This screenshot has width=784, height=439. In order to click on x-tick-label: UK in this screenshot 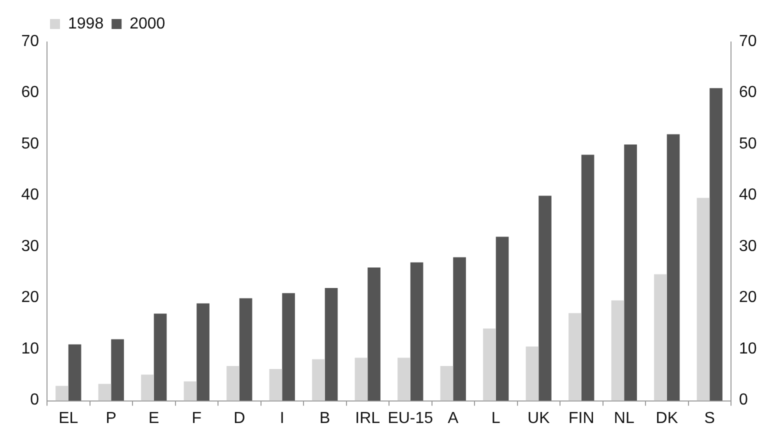, I will do `click(539, 418)`.